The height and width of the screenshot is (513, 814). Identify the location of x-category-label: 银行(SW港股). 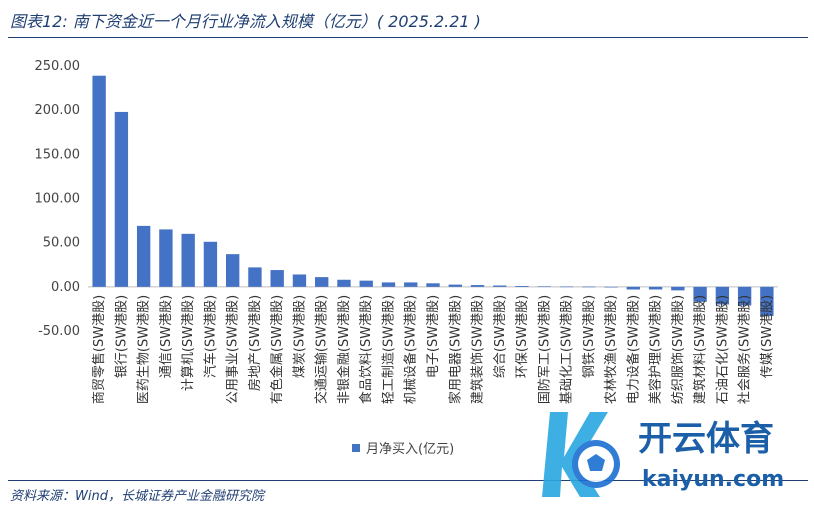
(121, 336).